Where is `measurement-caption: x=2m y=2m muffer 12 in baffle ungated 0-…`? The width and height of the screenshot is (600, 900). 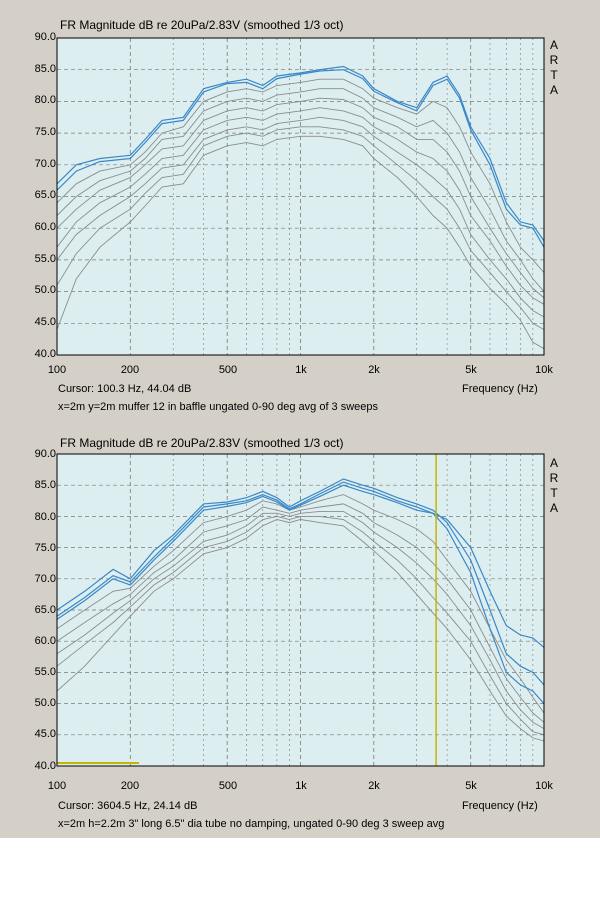
measurement-caption: x=2m y=2m muffer 12 in baffle ungated 0-… is located at coordinates (218, 407).